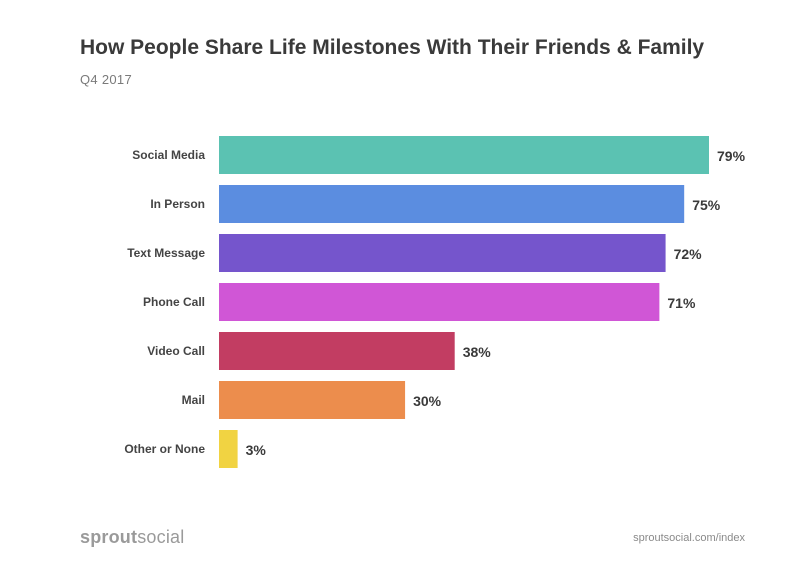  Describe the element at coordinates (176, 351) in the screenshot. I see `category-label: Video Call` at that location.